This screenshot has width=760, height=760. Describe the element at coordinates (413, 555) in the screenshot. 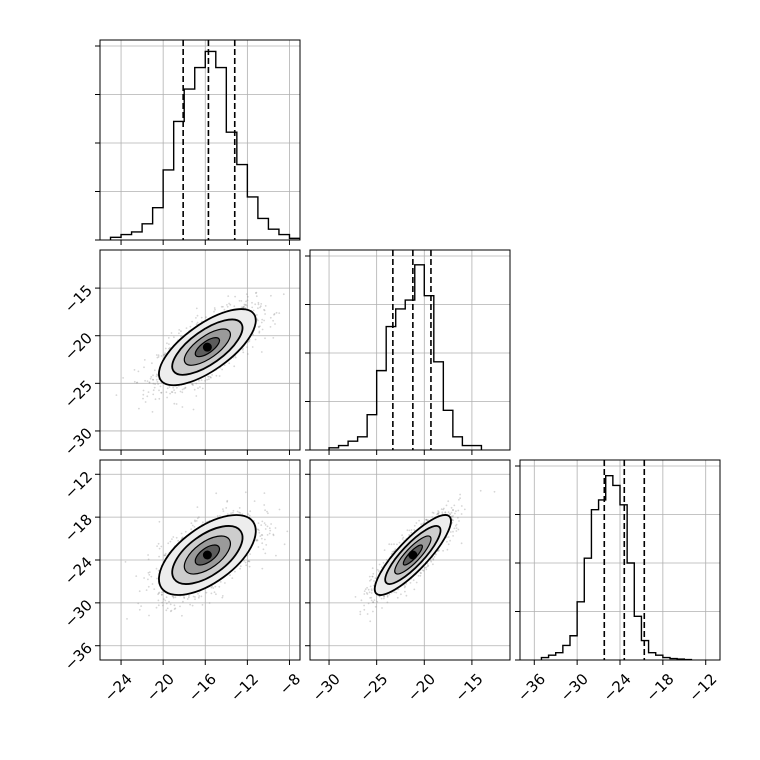

I see `density-peak` at that location.